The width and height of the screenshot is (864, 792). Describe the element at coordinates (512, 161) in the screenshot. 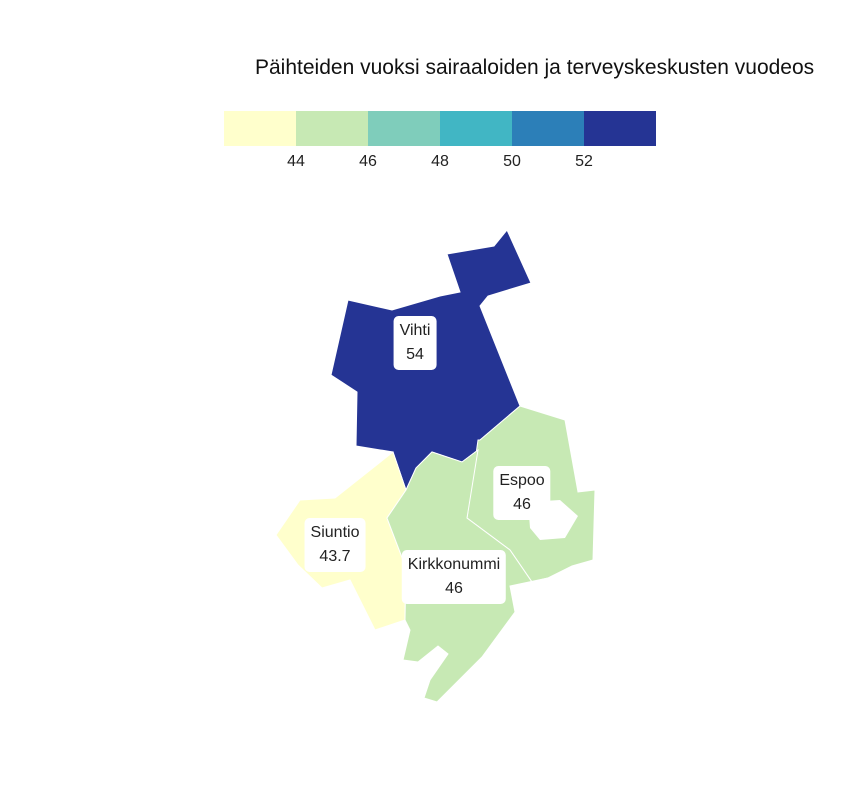

I see `legend-tick: 50` at that location.